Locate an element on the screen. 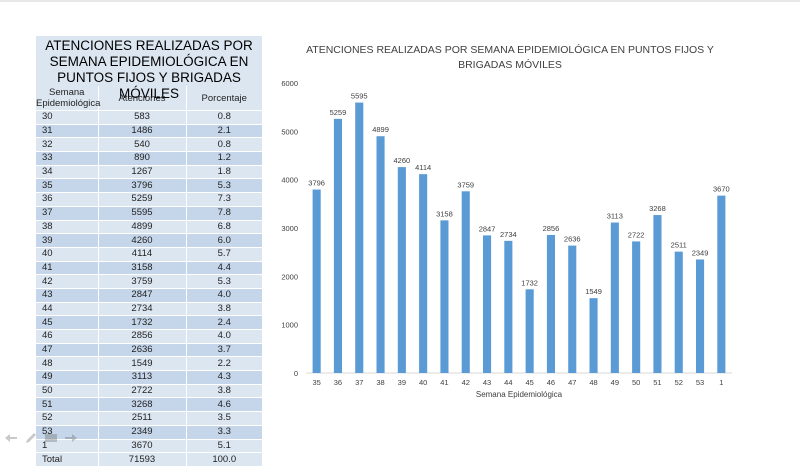  pen-icon is located at coordinates (31, 438).